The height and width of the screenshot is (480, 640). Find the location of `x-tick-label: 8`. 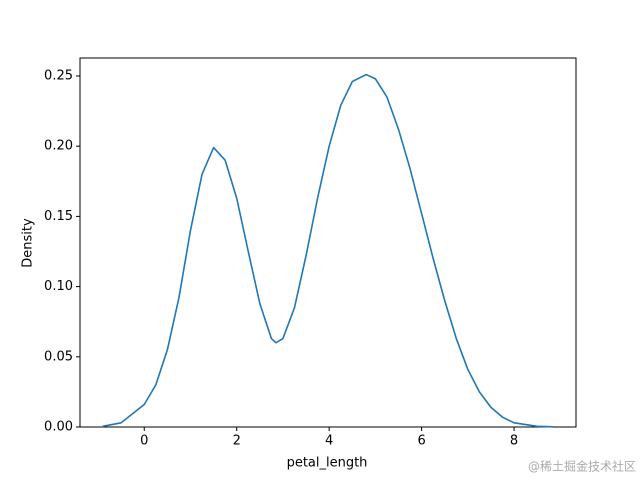

x-tick-label: 8 is located at coordinates (514, 441).